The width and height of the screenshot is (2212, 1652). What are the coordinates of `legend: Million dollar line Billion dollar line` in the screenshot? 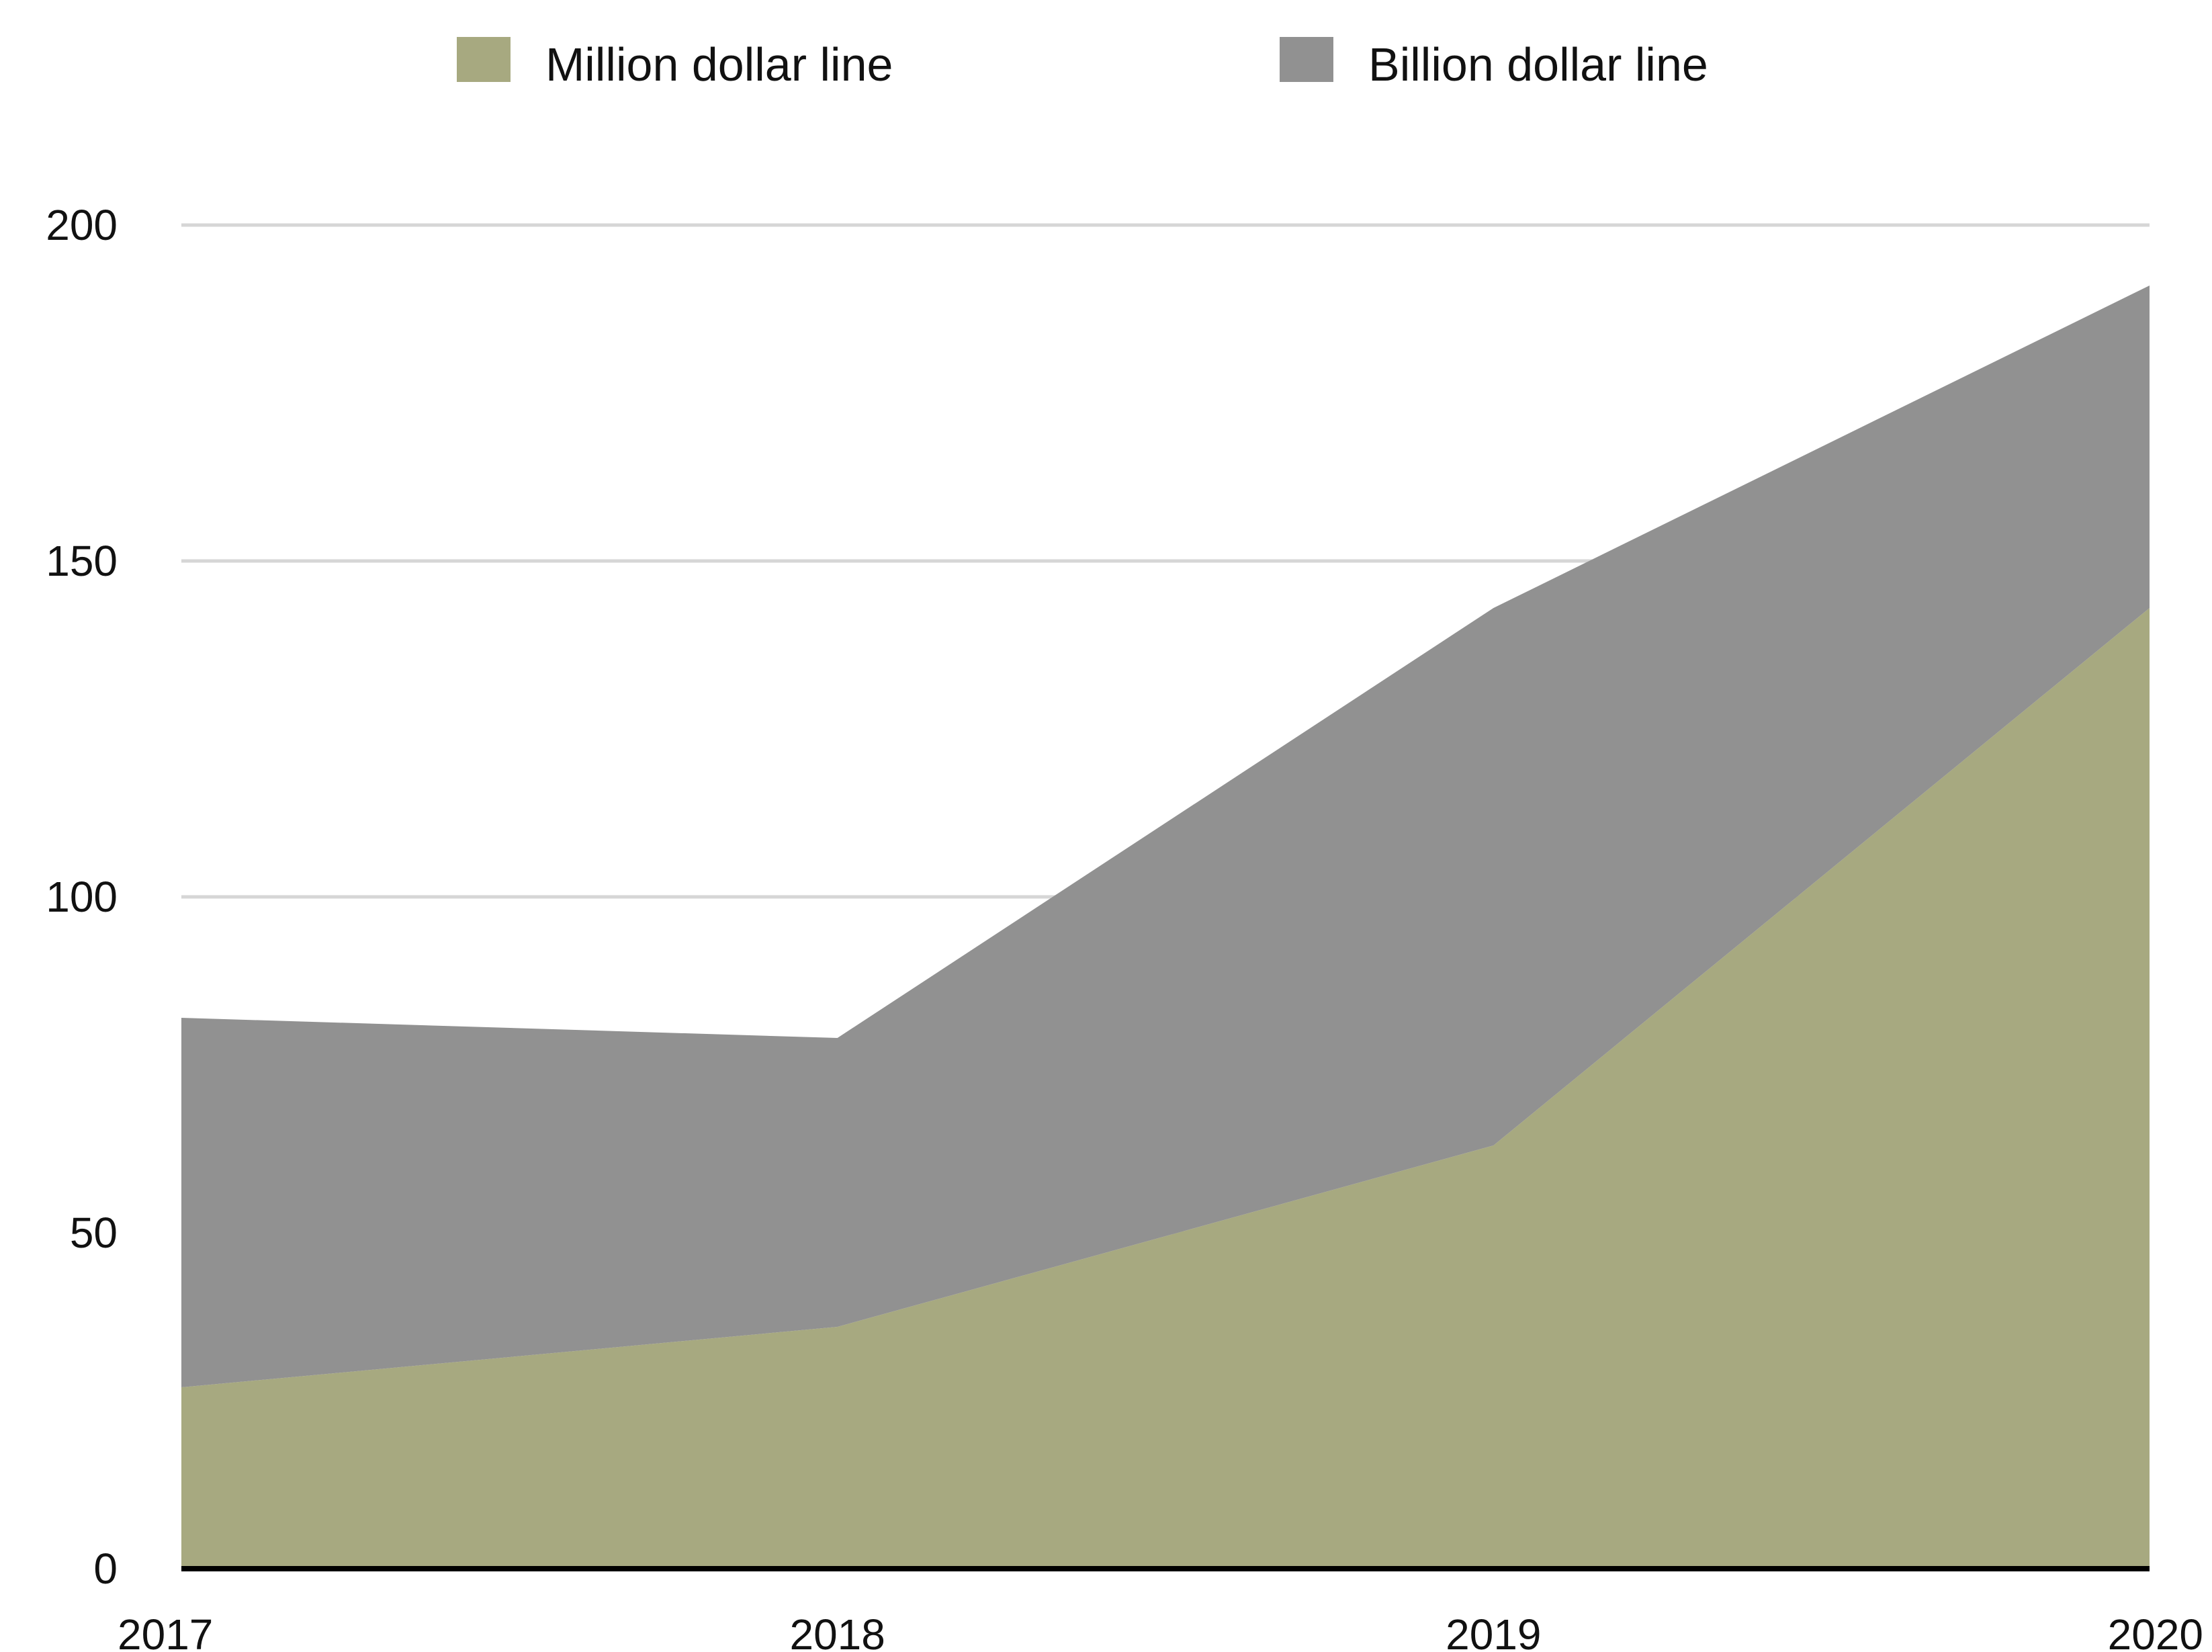 It's located at (1082, 64).